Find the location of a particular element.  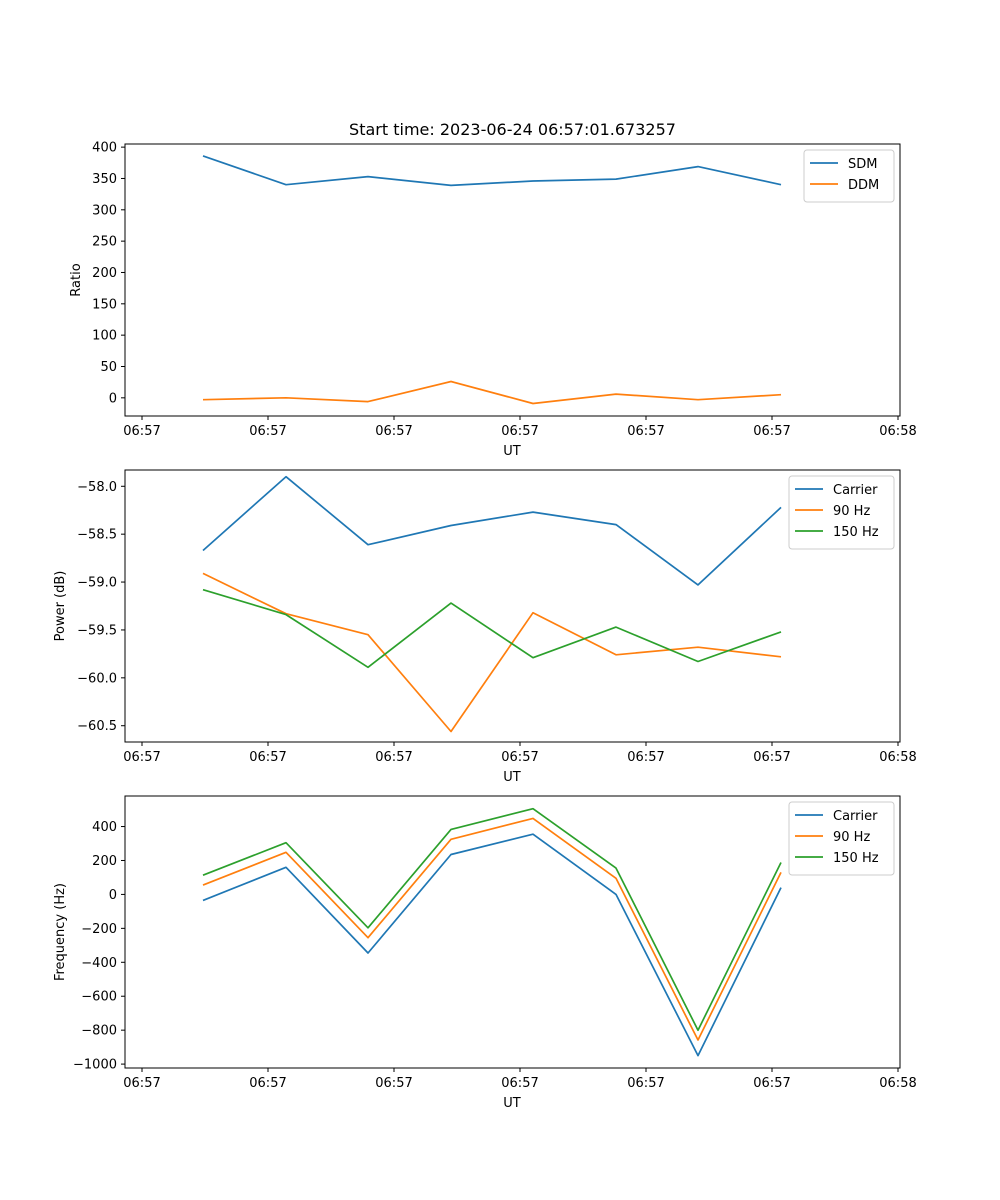

legend-label: DDM is located at coordinates (863, 185).